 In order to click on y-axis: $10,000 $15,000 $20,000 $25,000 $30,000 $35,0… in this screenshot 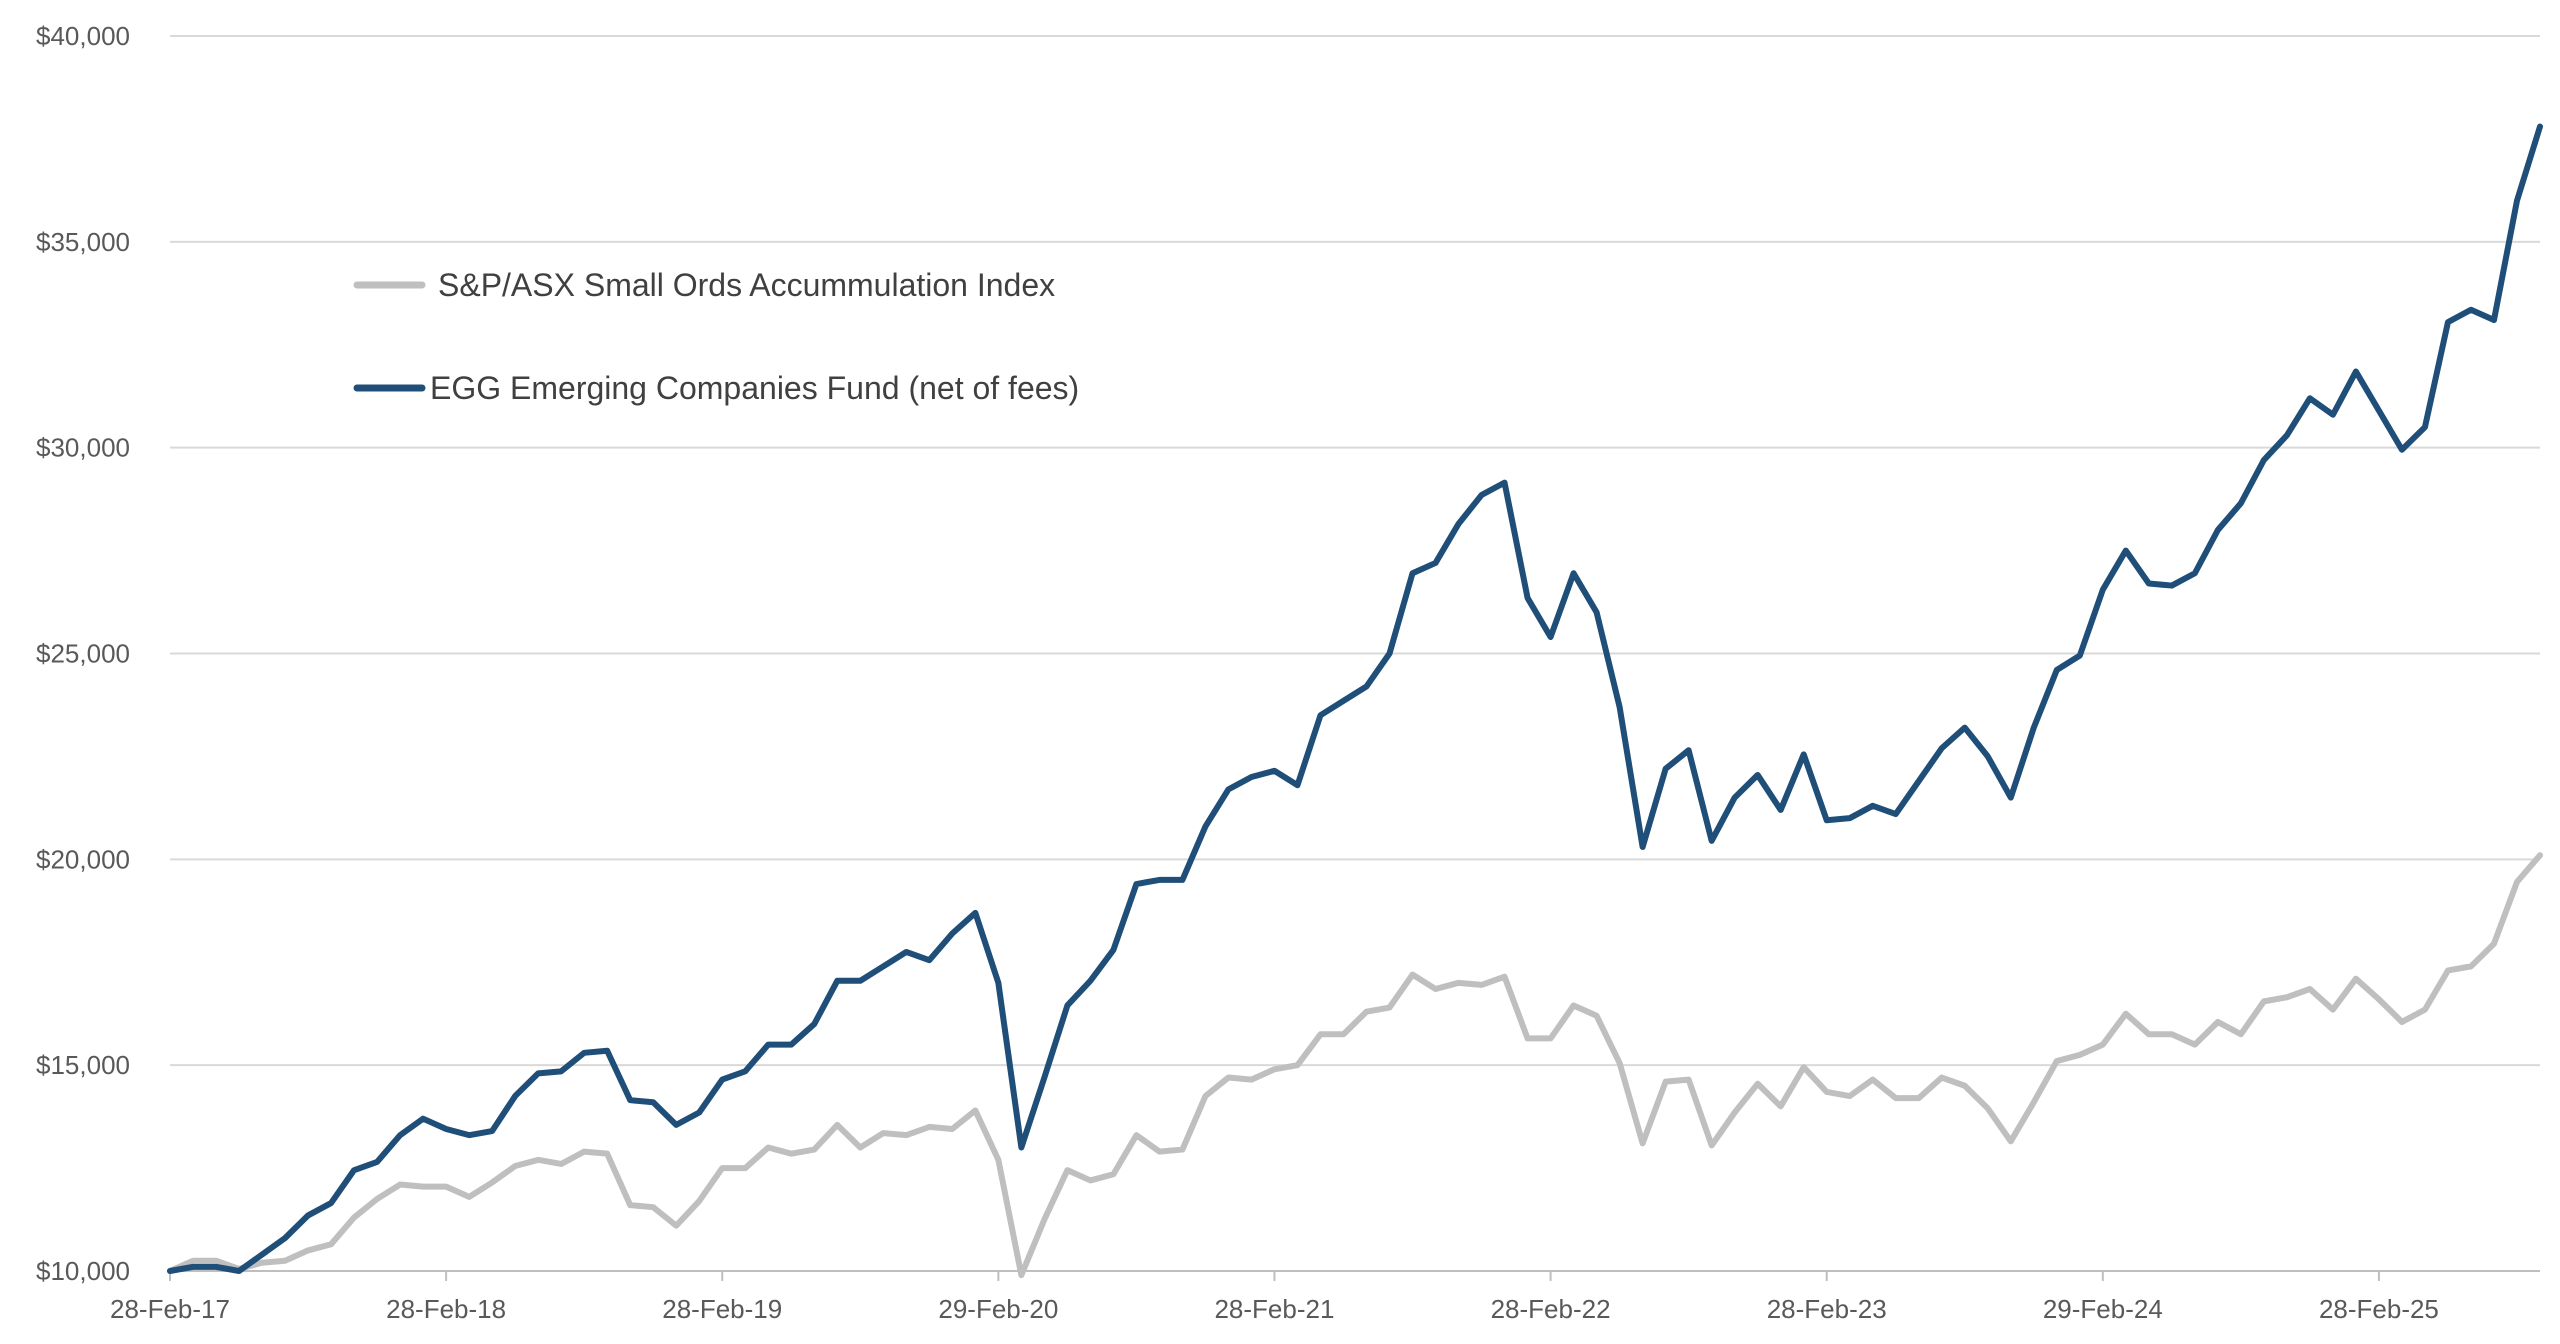, I will do `click(83, 653)`.